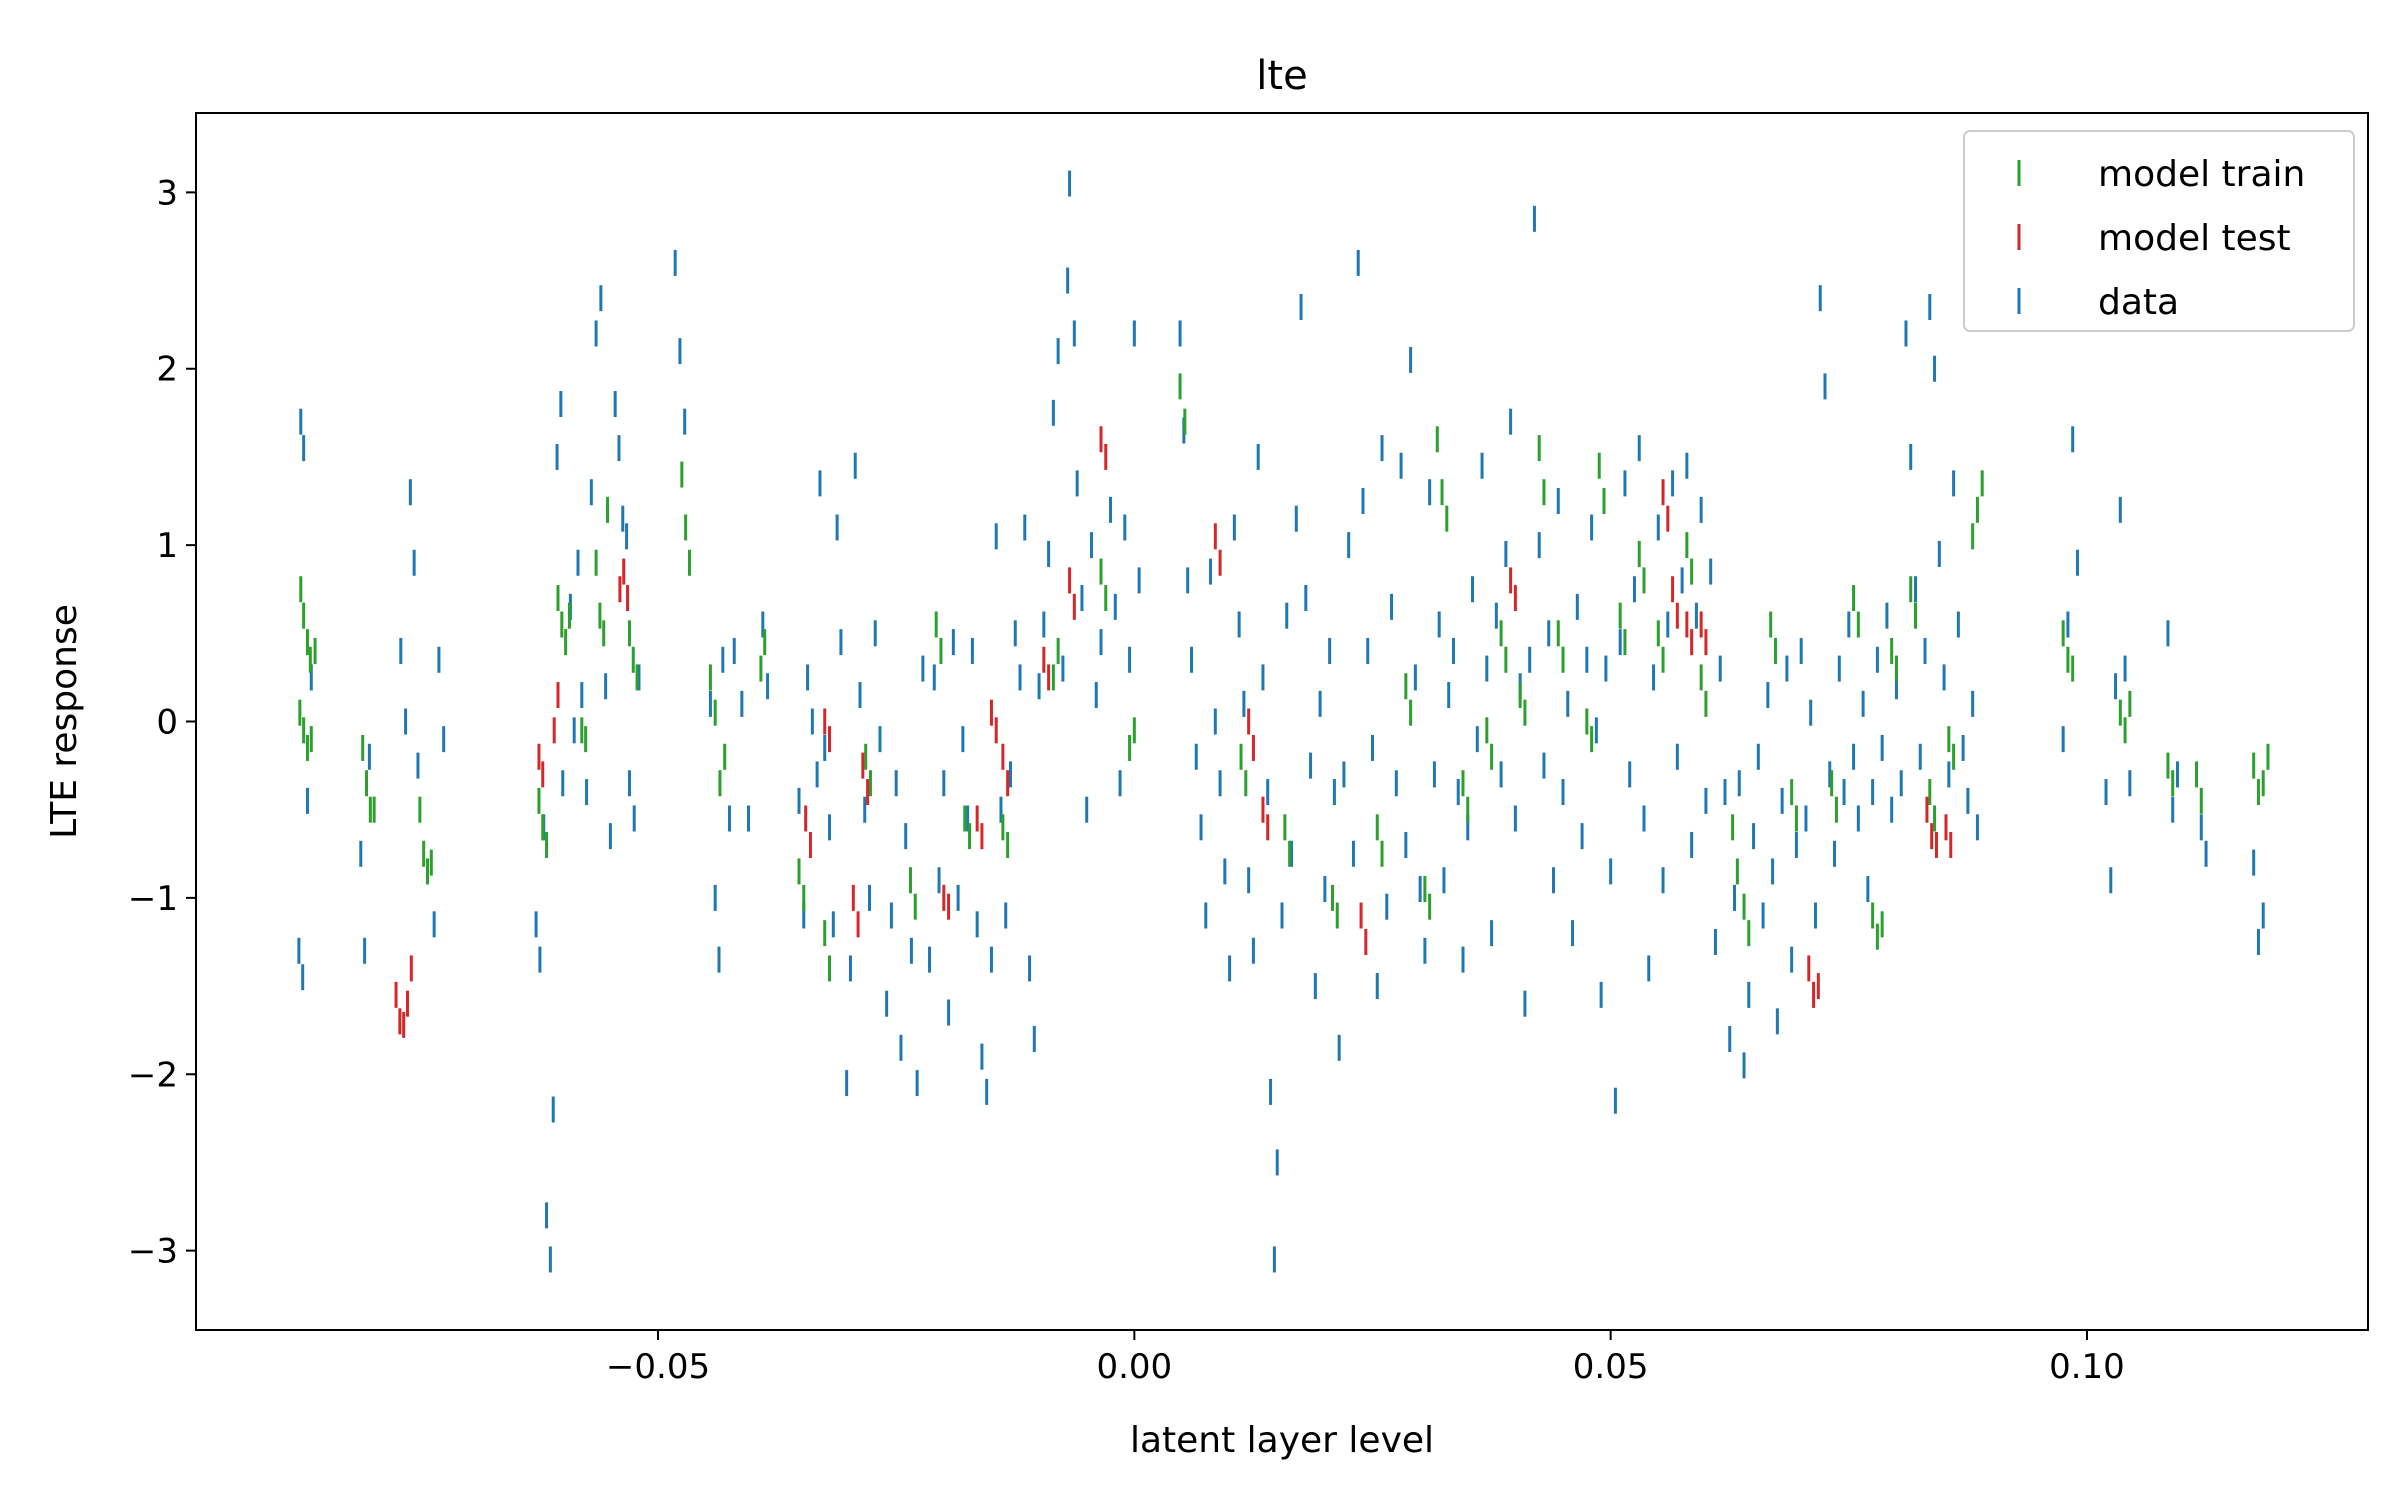  Describe the element at coordinates (1365, 1358) in the screenshot. I see `x-axis: −0.05 0.00 0.05 0.10` at that location.